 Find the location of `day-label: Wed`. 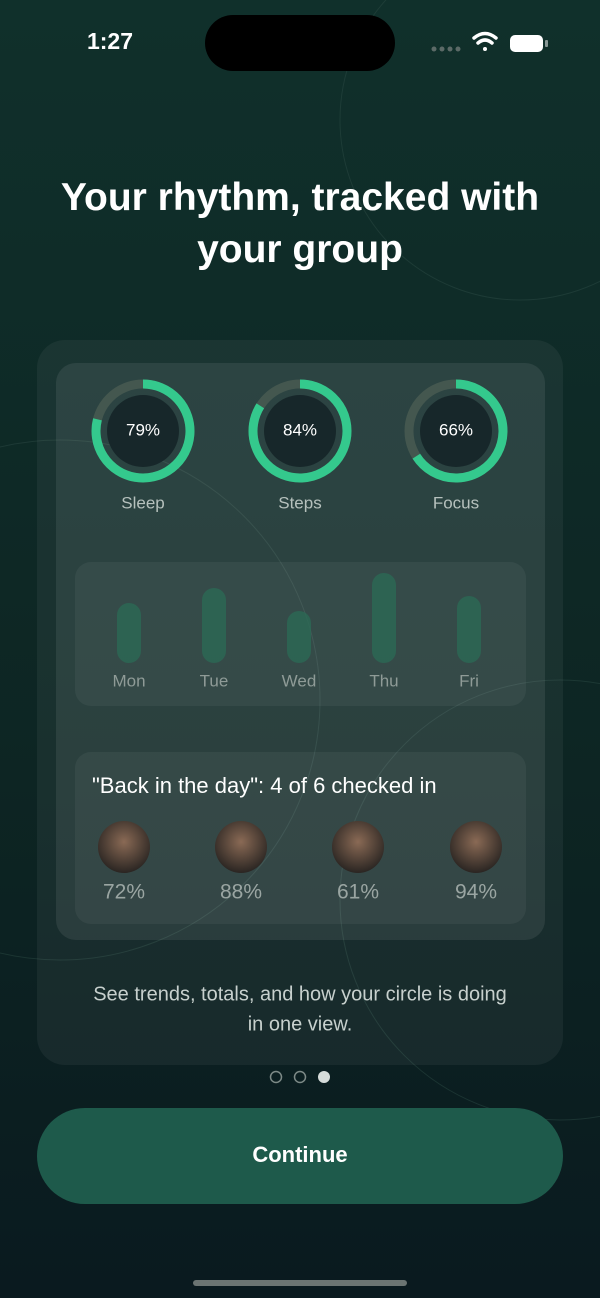

day-label: Wed is located at coordinates (299, 680).